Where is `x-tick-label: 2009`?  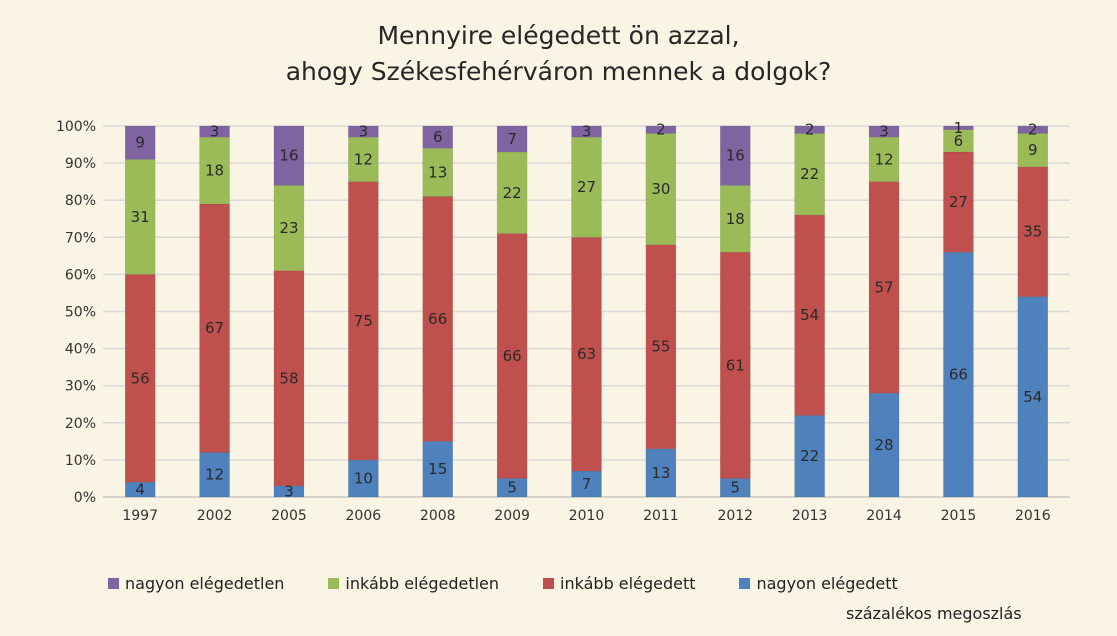
x-tick-label: 2009 is located at coordinates (512, 516).